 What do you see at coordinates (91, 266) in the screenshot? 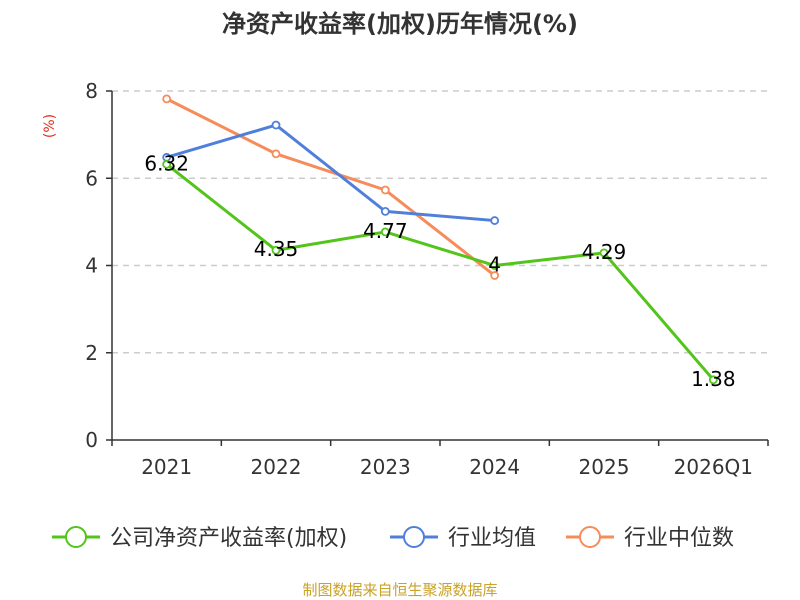
I see `y-tick-label: 4` at bounding box center [91, 266].